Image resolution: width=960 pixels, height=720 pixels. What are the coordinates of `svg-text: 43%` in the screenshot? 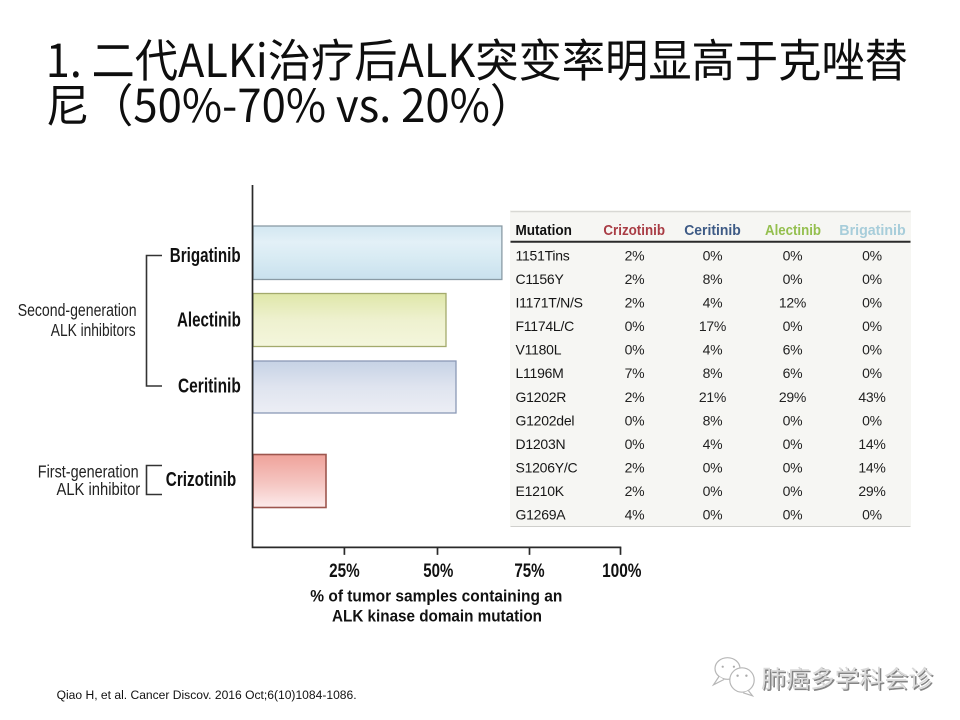 It's located at (871, 397).